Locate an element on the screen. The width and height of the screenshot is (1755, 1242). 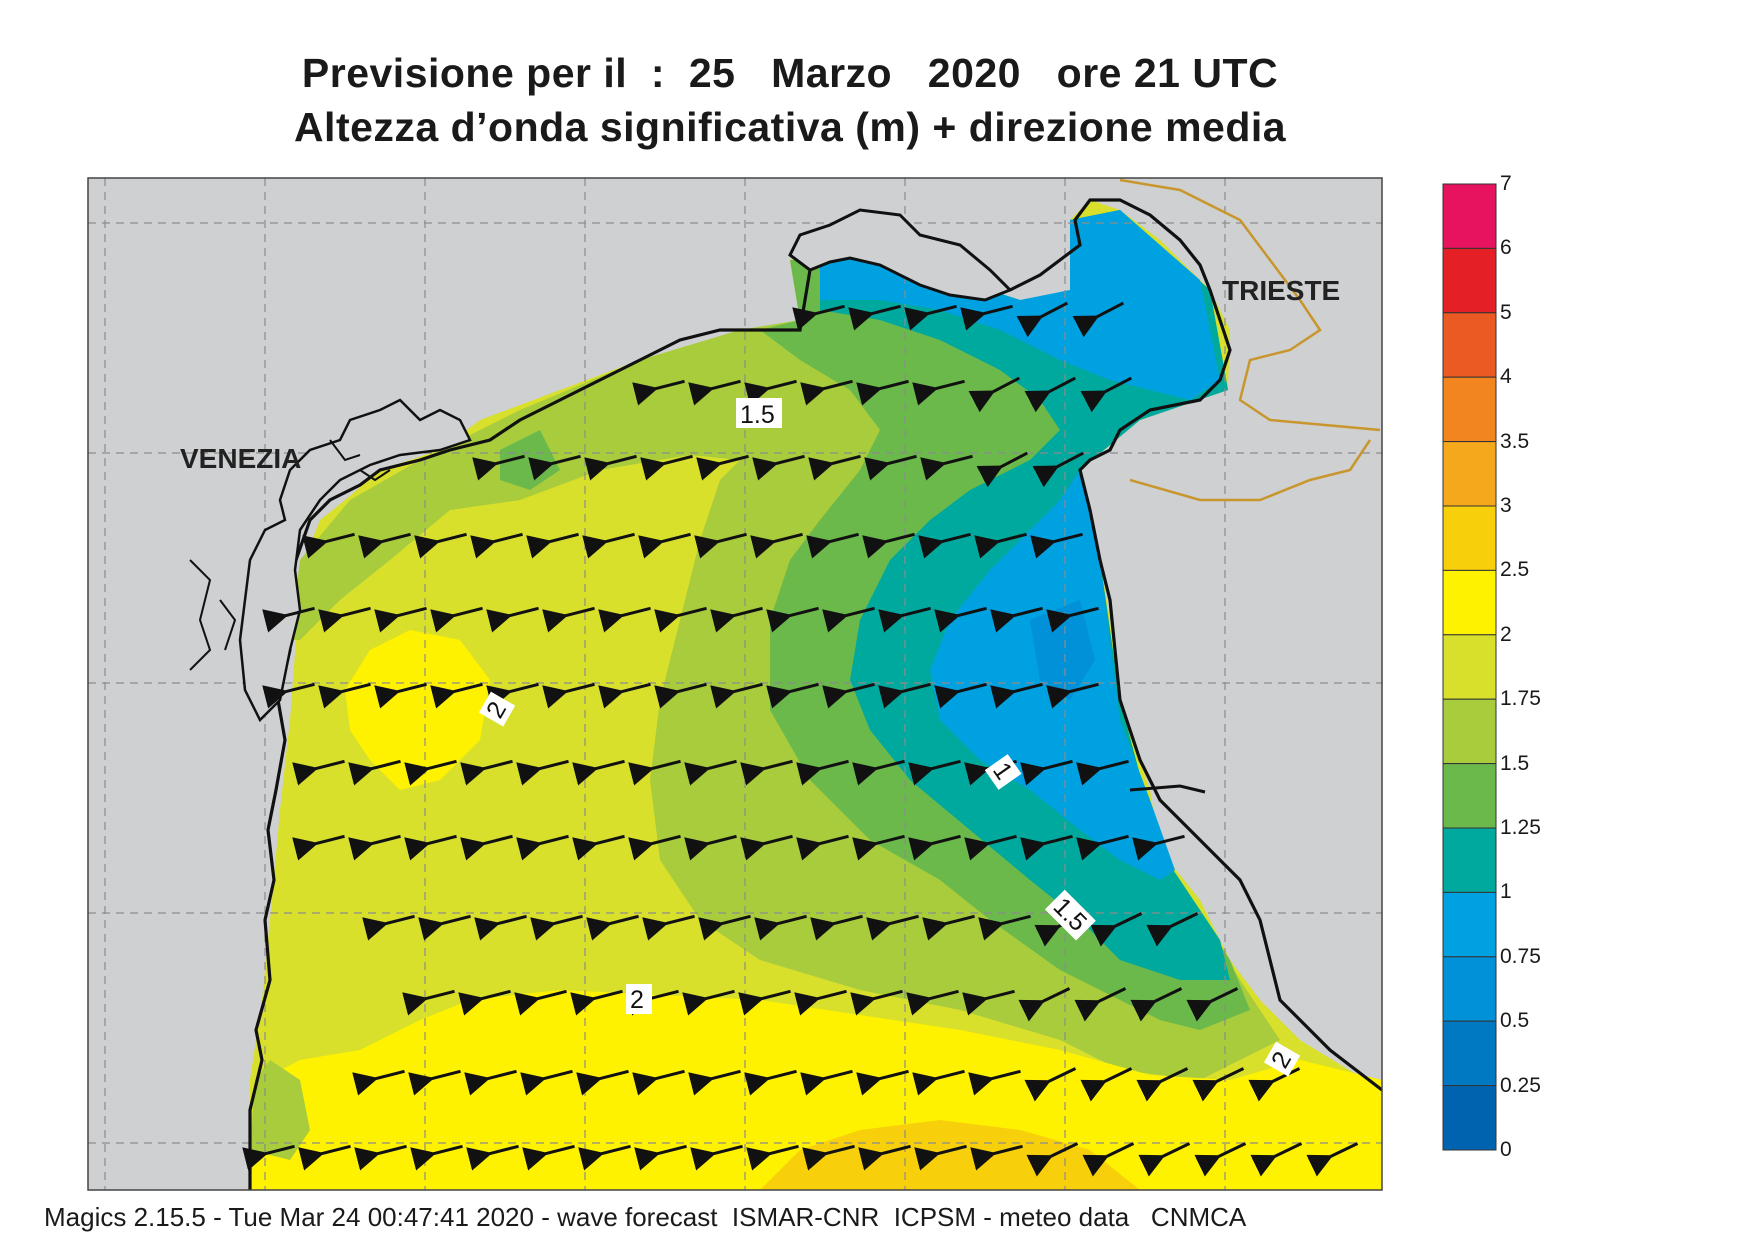
colorbar-tick-label: 3.5 is located at coordinates (1515, 441).